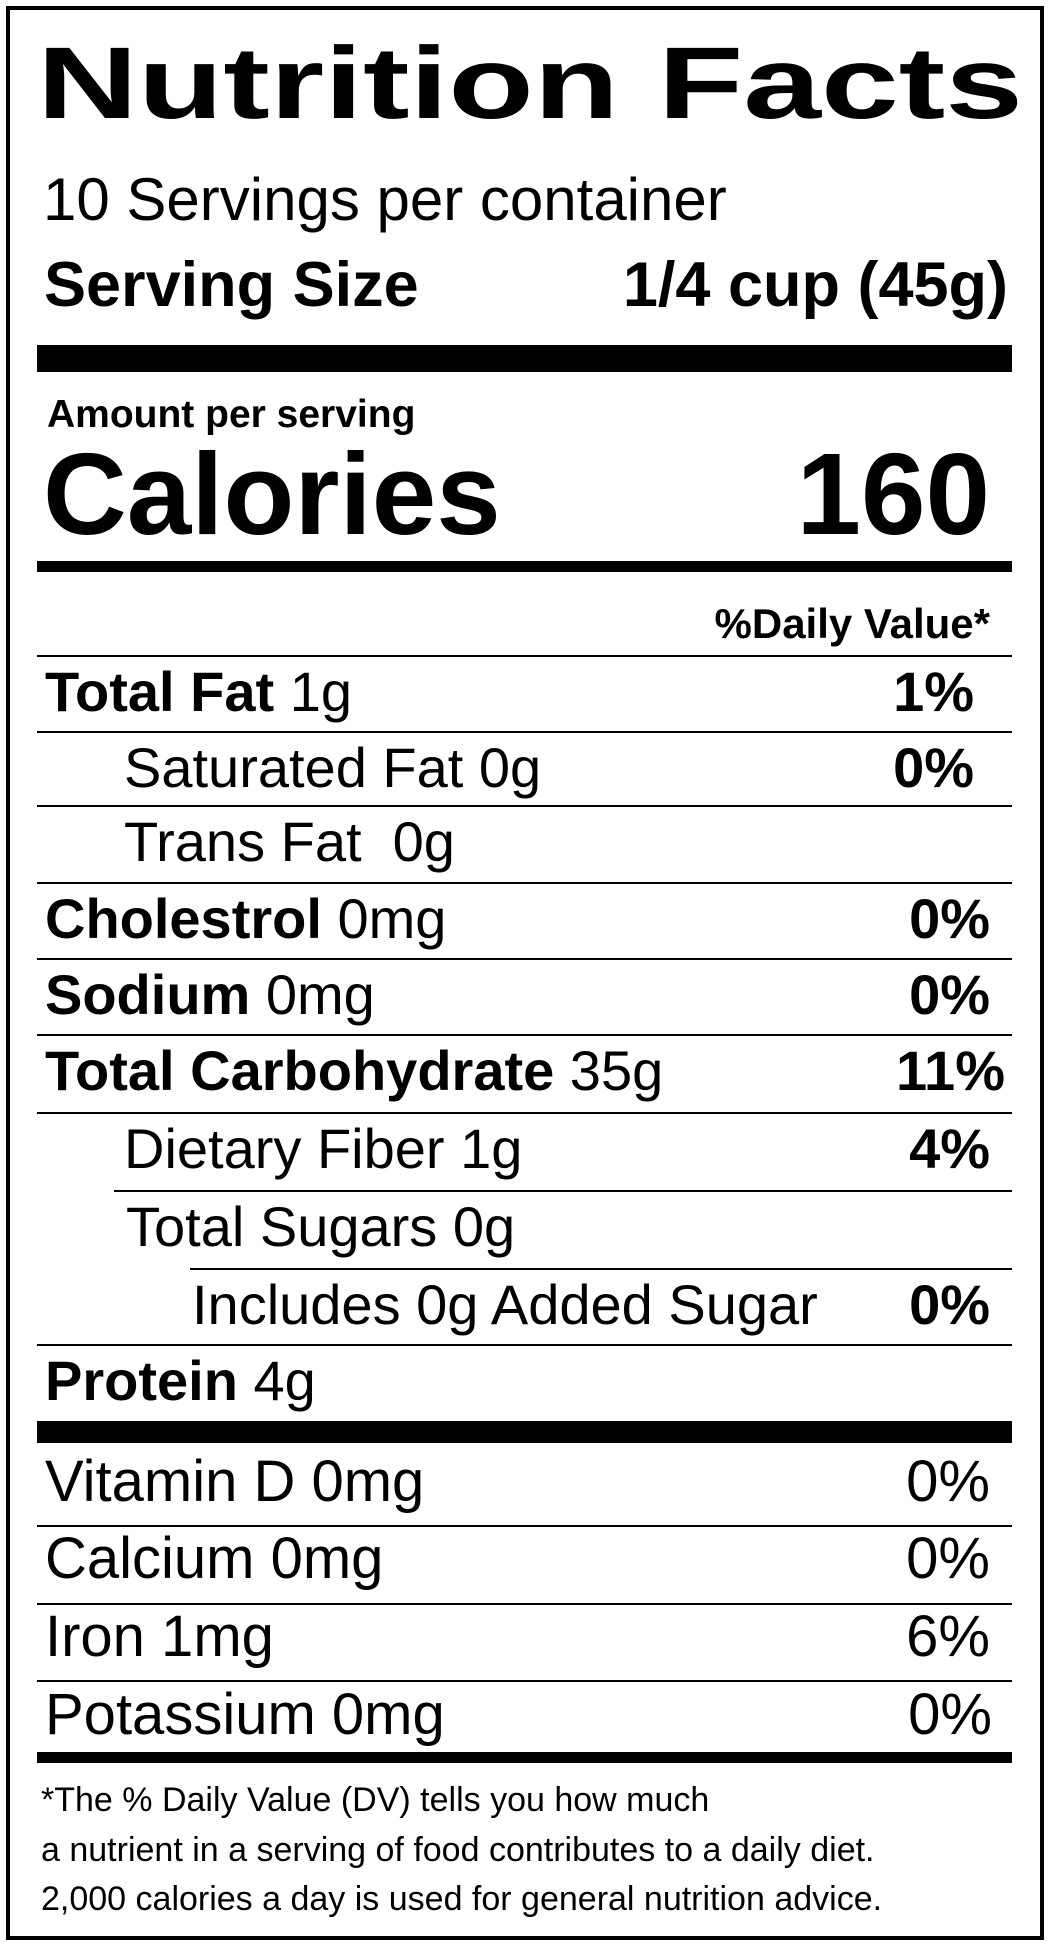 This screenshot has height=1955, width=1050. I want to click on nutrient-amount: Total Sugars 0g, so click(321, 1226).